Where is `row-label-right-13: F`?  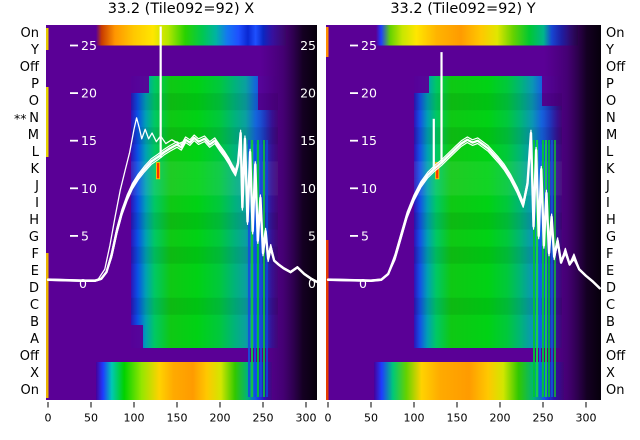 row-label-right-13: F is located at coordinates (610, 255).